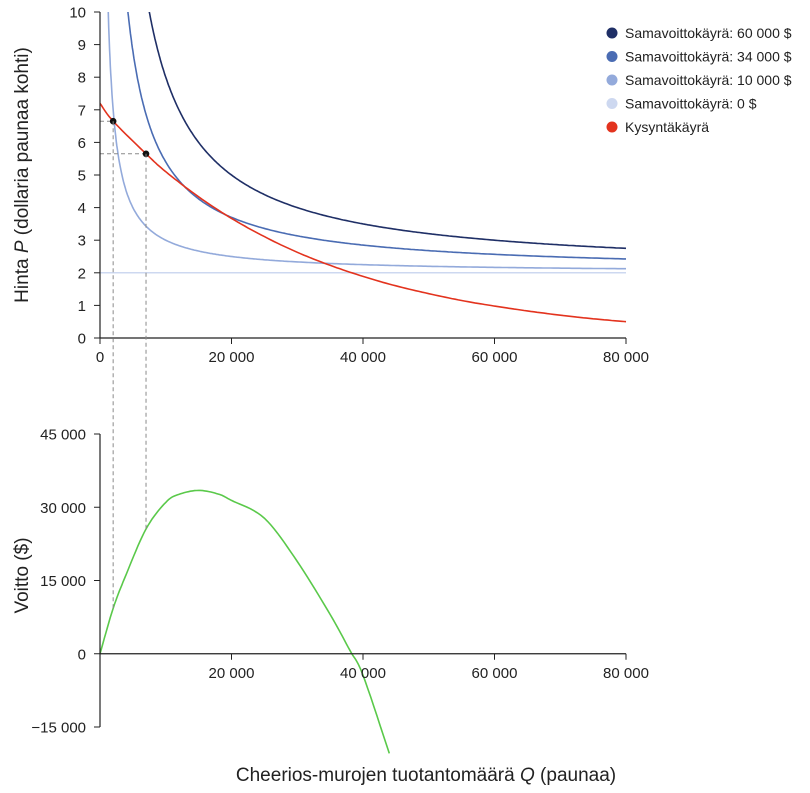 The image size is (810, 793). I want to click on legend-label-5: Kysyntäkäyrä, so click(667, 127).